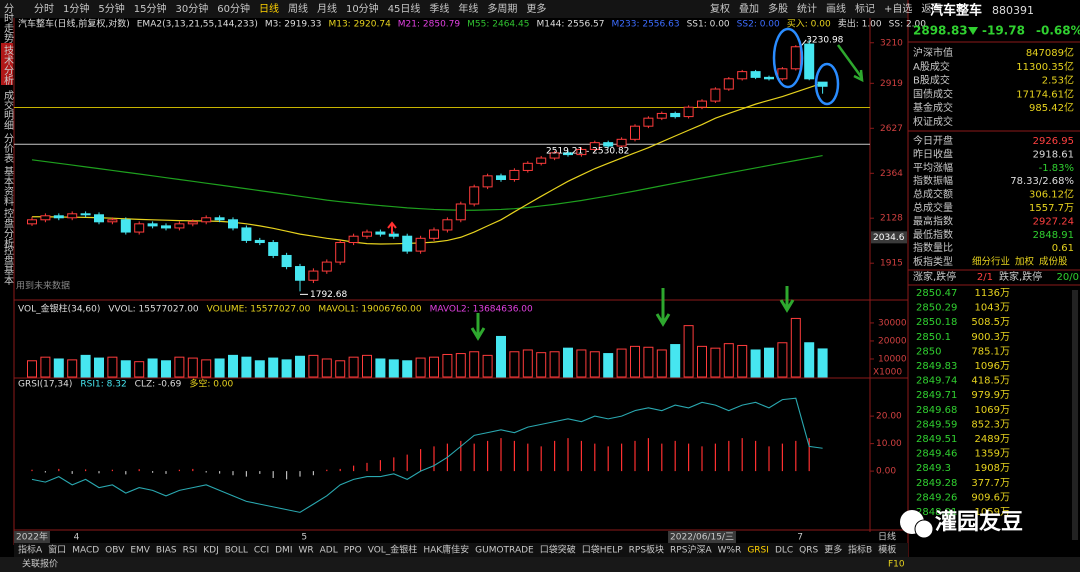 This screenshot has height=572, width=1080. Describe the element at coordinates (1045, 66) in the screenshot. I see `stat-value: 11300.35亿` at that location.